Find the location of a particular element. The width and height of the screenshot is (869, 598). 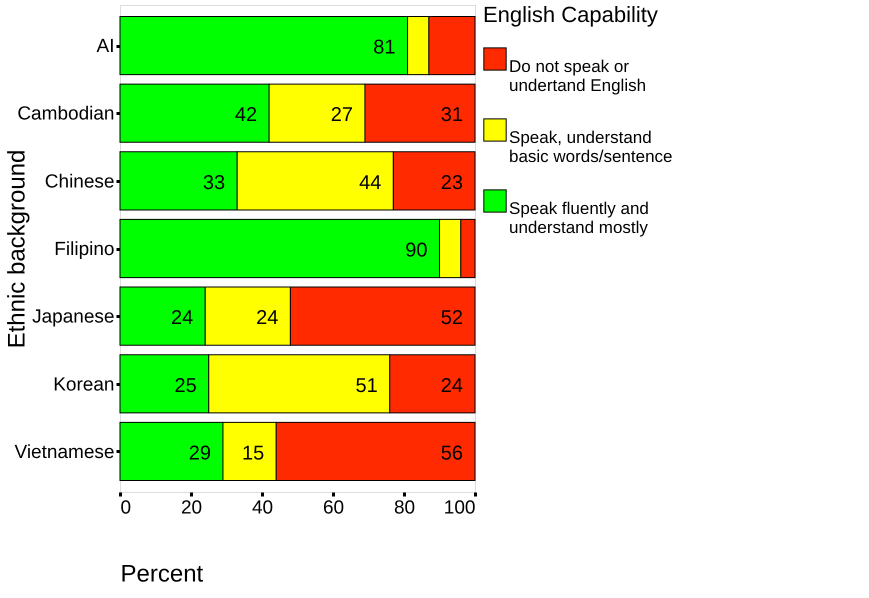

x-tick-label: 0 is located at coordinates (126, 508).